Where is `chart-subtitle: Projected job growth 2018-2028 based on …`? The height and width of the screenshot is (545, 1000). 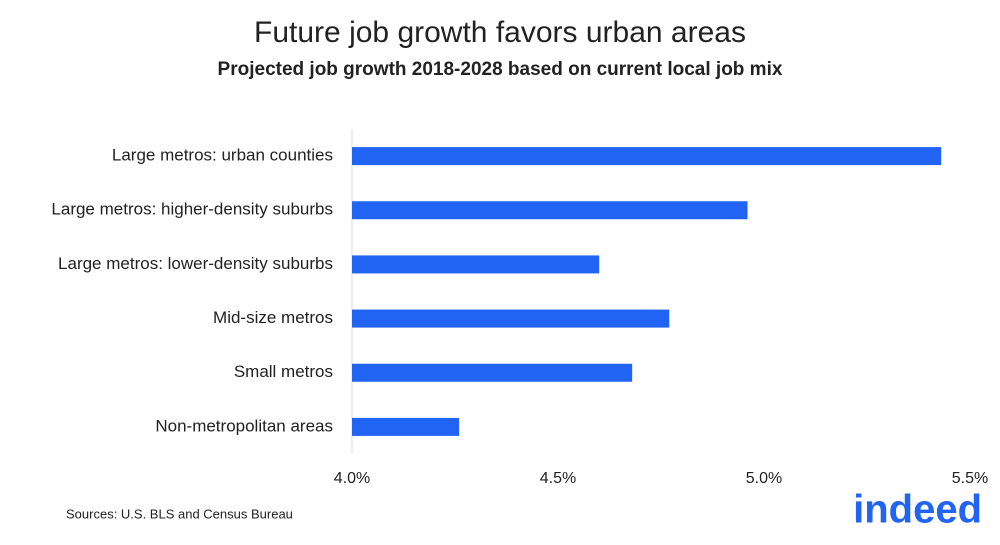 chart-subtitle: Projected job growth 2018-2028 based on … is located at coordinates (500, 69).